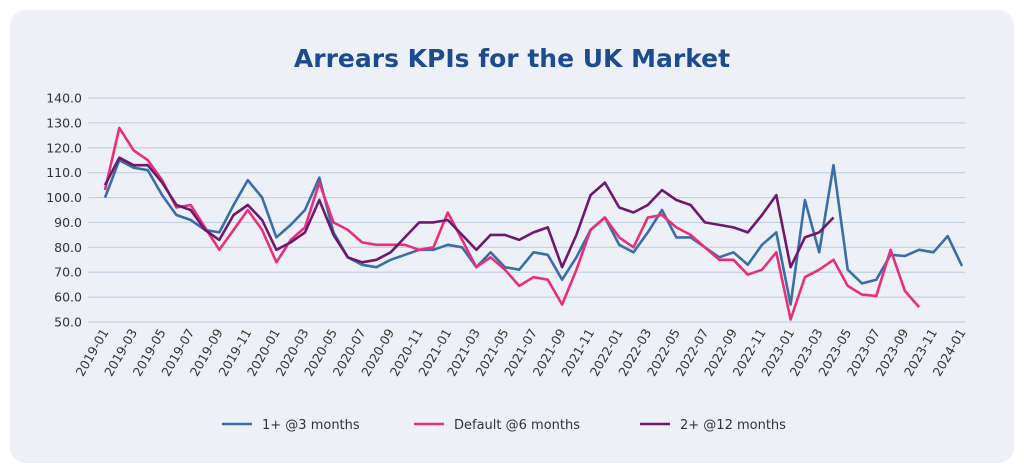 This screenshot has width=1024, height=473. Describe the element at coordinates (68, 222) in the screenshot. I see `y-tick-label: 90.0` at that location.